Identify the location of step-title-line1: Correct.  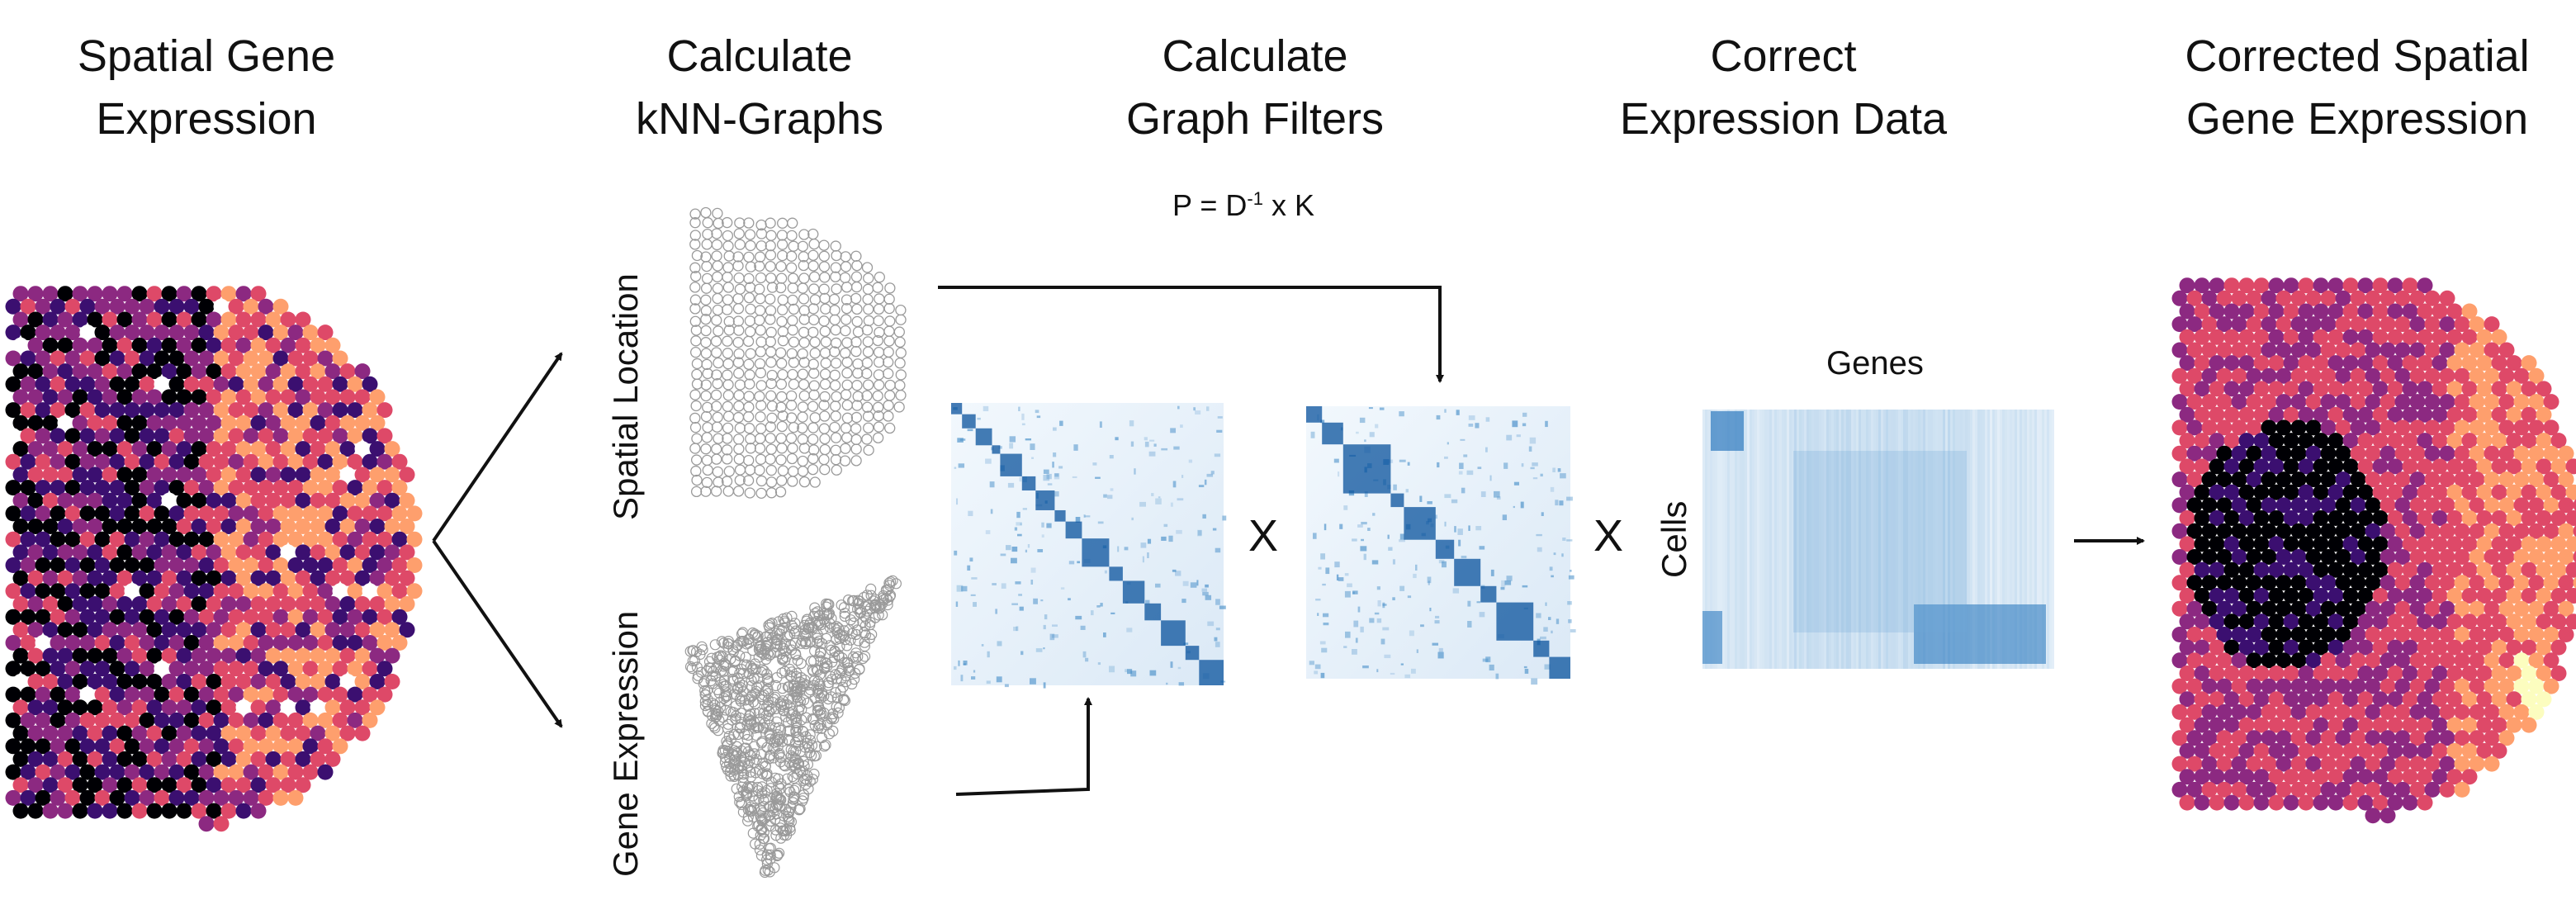
(1783, 56).